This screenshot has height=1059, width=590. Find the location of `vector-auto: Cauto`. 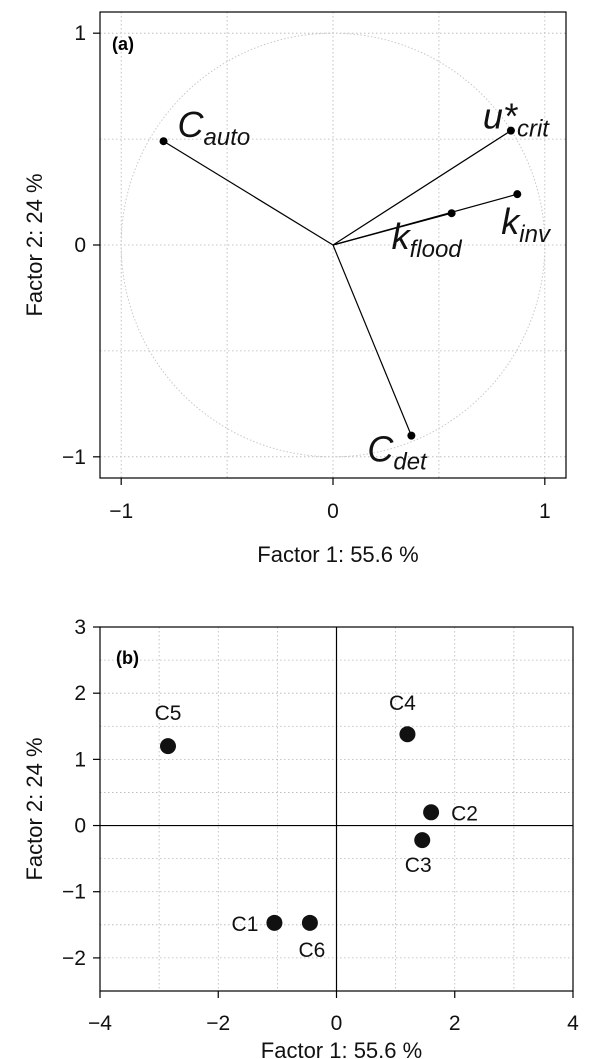

vector-auto: Cauto is located at coordinates (246, 175).